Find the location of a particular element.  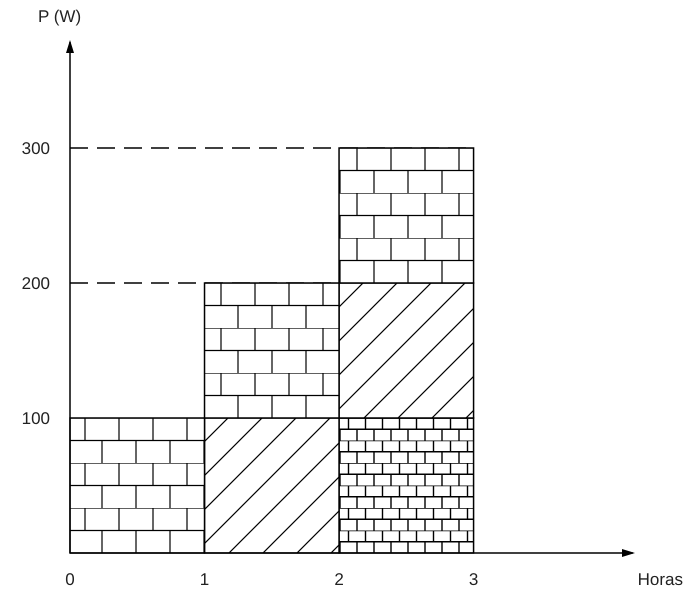

y-tick-label: 200 is located at coordinates (36, 283).